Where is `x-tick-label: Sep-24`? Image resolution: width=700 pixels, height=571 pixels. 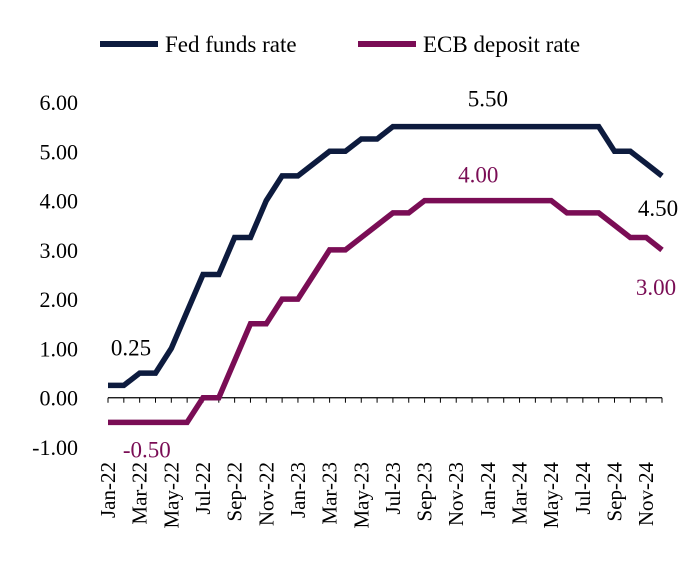 x-tick-label: Sep-24 is located at coordinates (615, 492).